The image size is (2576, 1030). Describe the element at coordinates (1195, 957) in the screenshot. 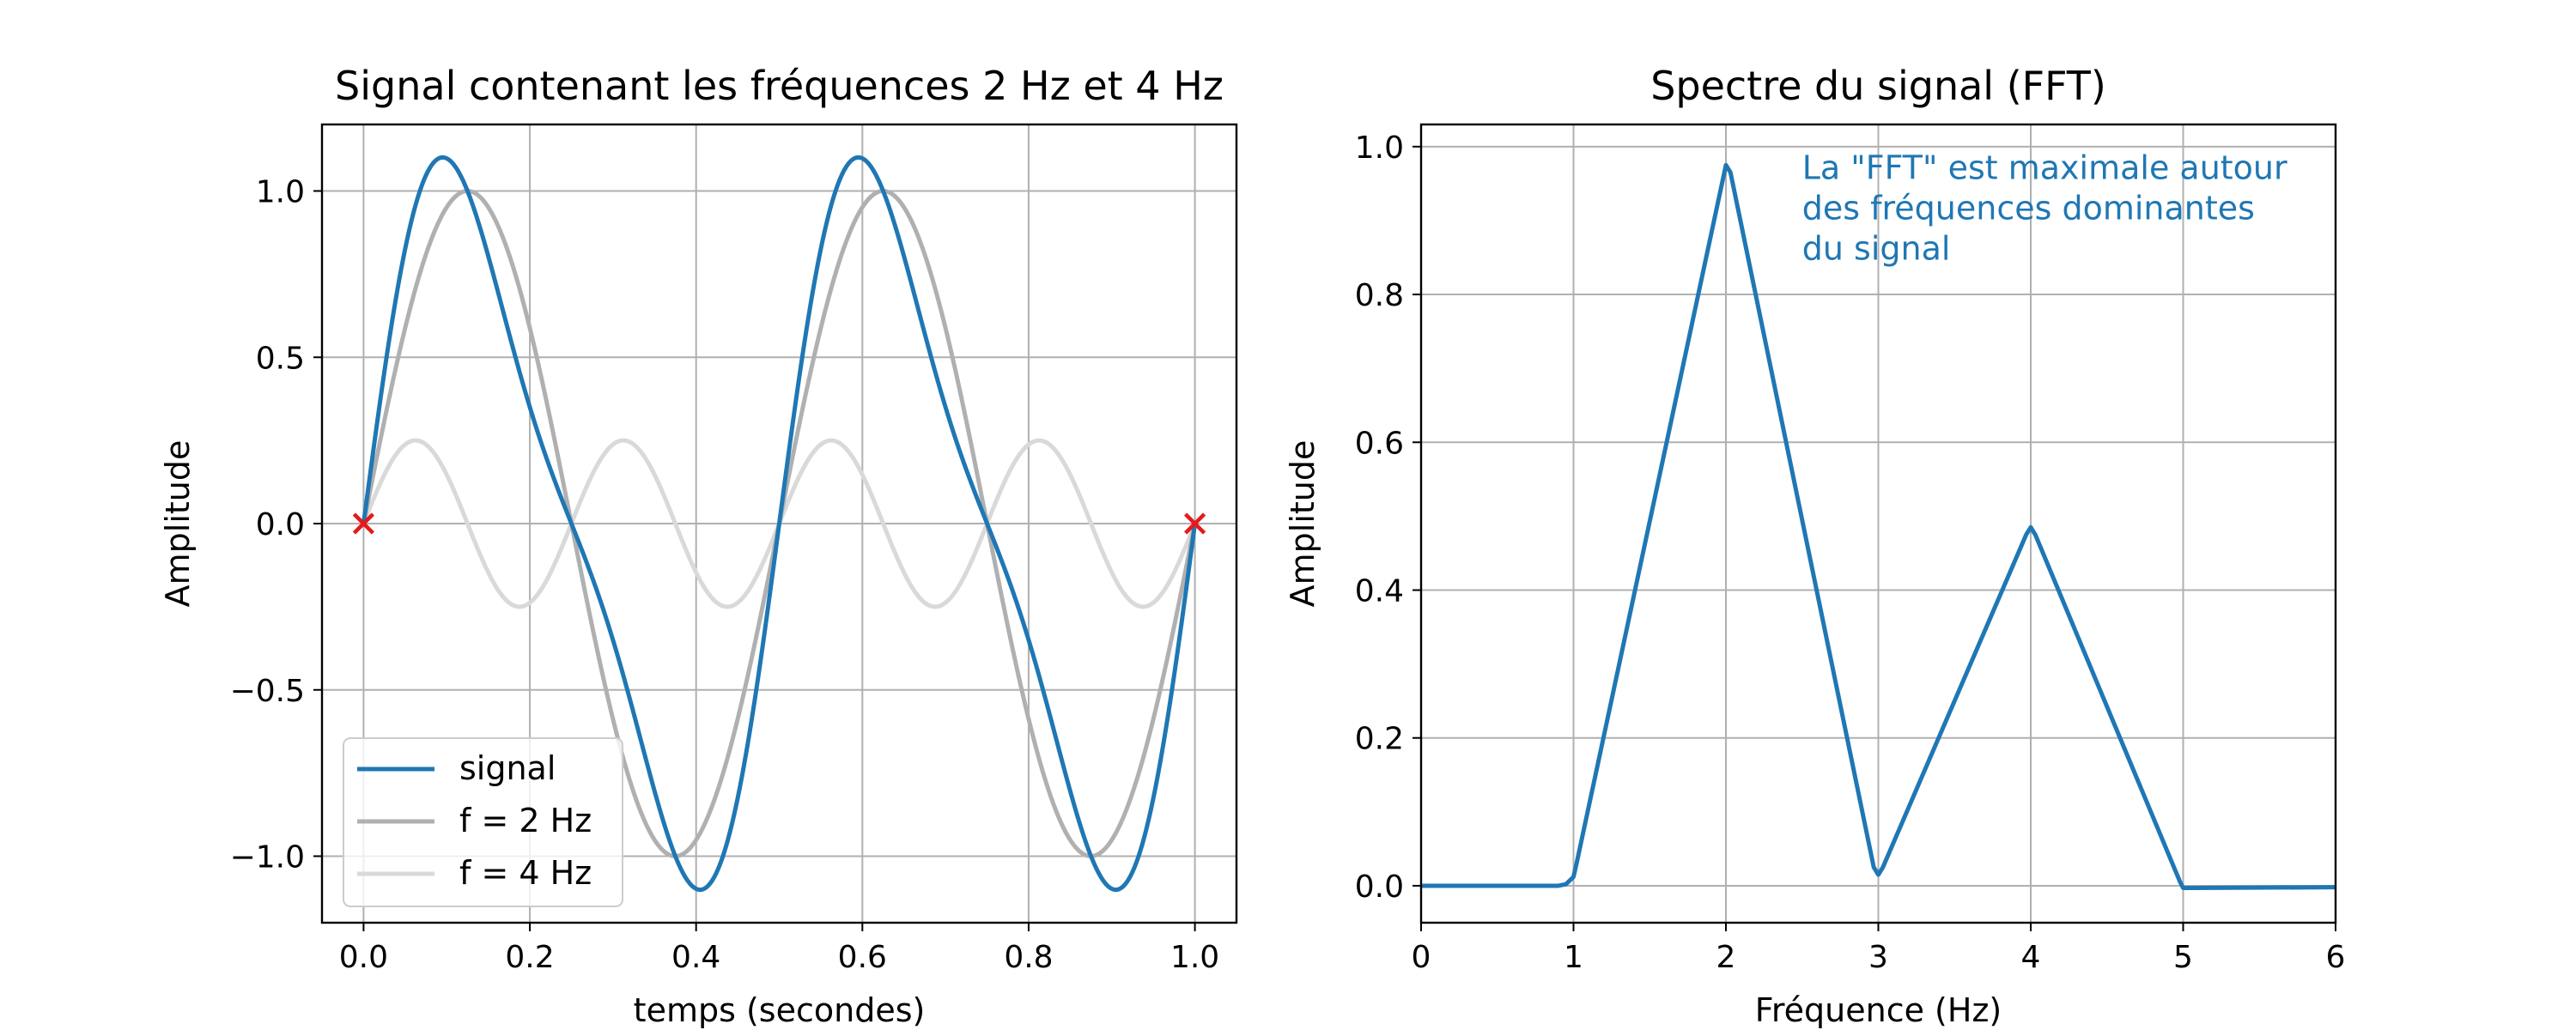

I see `time-x-tick-label: 1.0` at that location.